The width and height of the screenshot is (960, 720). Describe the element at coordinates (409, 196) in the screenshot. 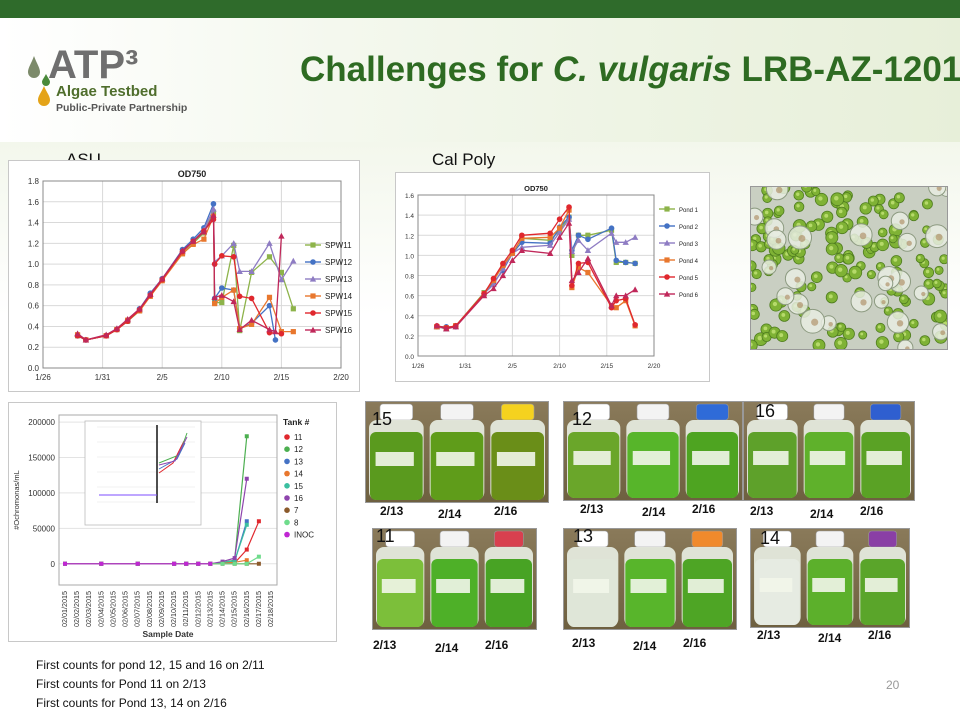

I see `y-tick-label: 1.6` at that location.